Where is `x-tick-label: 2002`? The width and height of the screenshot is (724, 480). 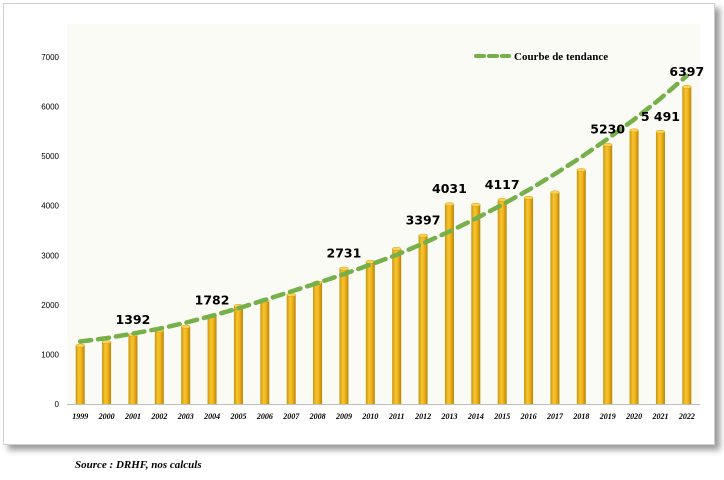
x-tick-label: 2002 is located at coordinates (158, 416).